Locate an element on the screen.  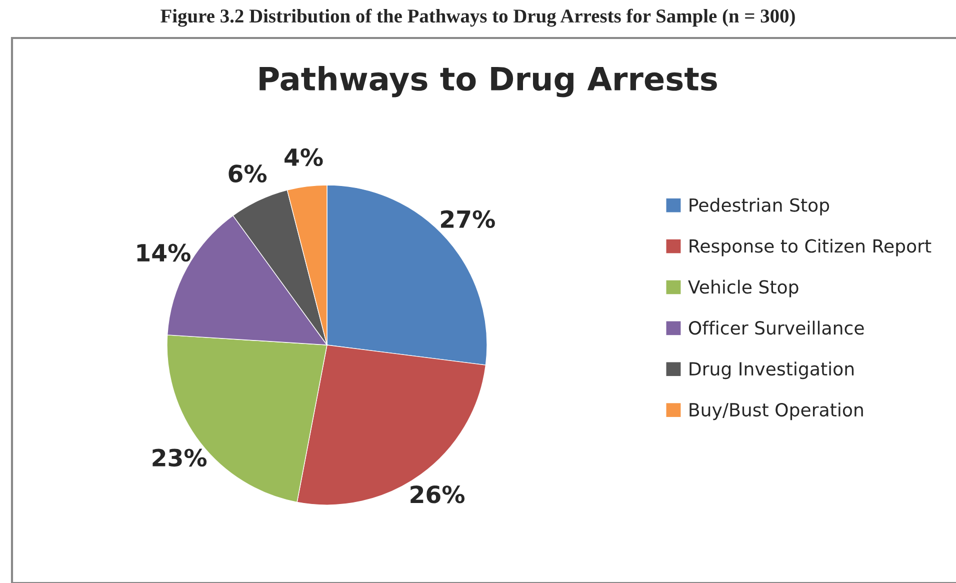
legend-label: Buy/Bust Operation is located at coordinates (776, 411).